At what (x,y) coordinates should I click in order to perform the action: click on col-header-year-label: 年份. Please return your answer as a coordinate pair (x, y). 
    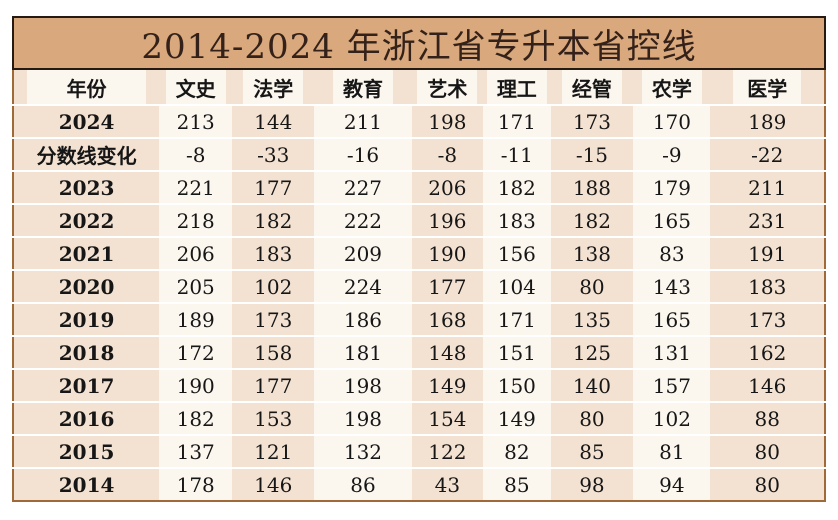
    Looking at the image, I should click on (87, 87).